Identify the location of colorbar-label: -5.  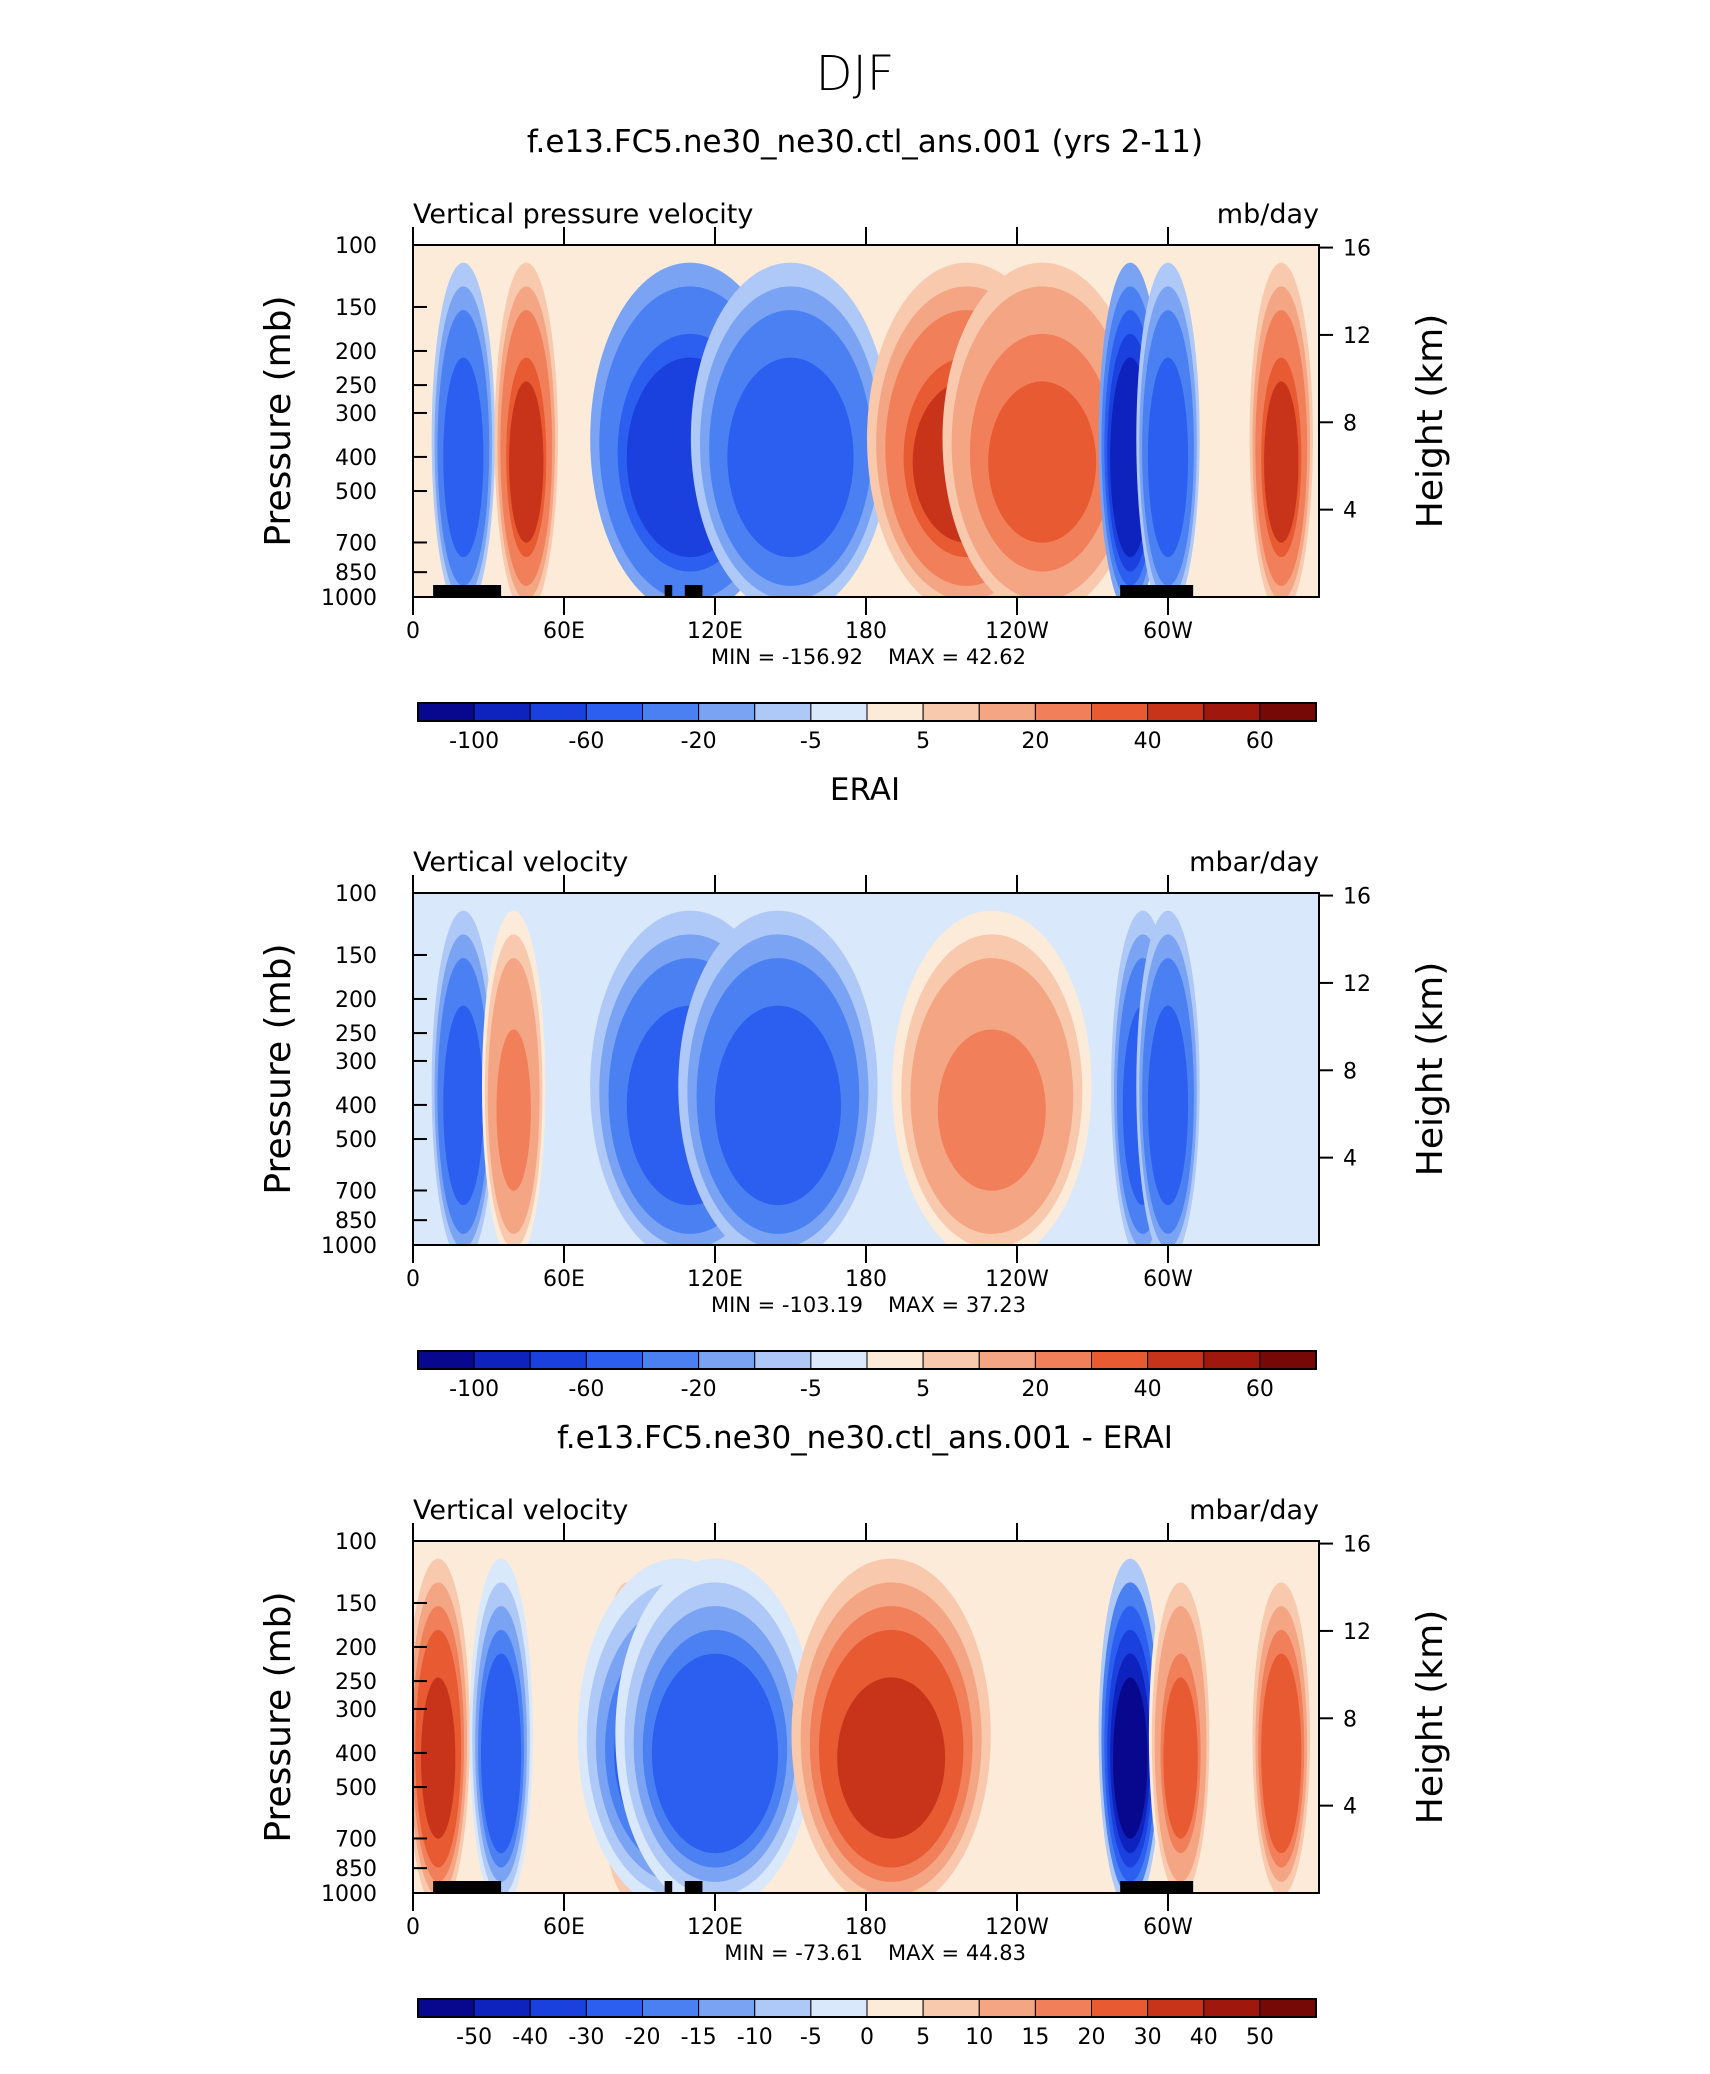
(811, 741).